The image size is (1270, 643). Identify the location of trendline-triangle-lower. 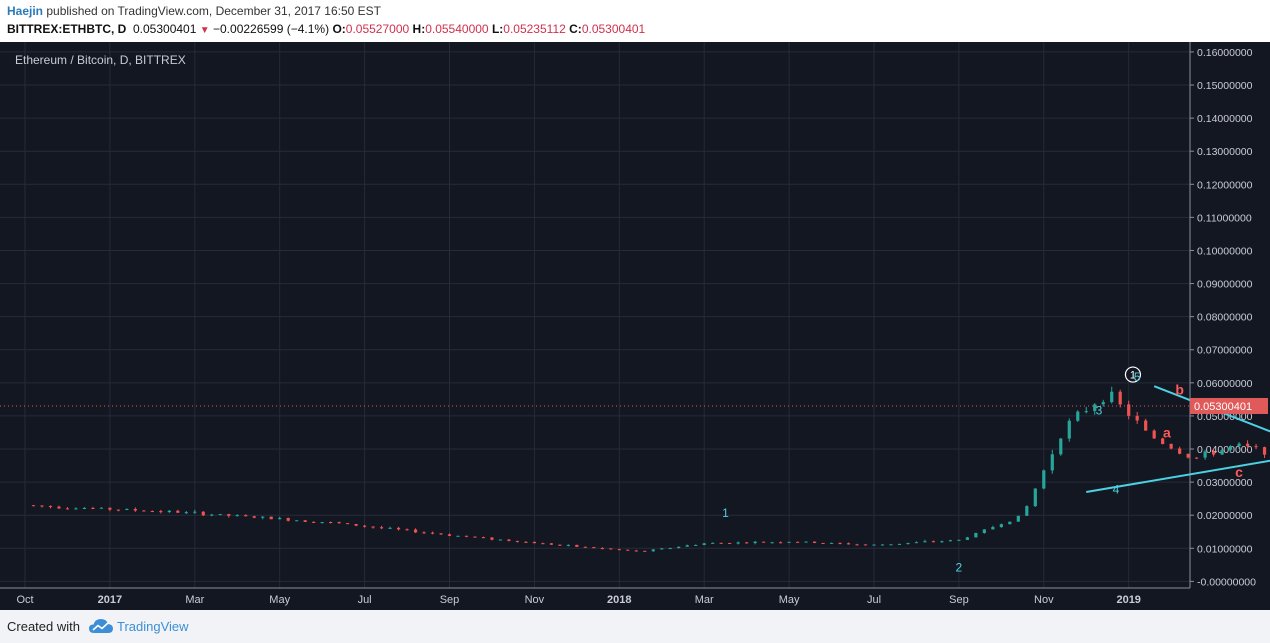
(1178, 476).